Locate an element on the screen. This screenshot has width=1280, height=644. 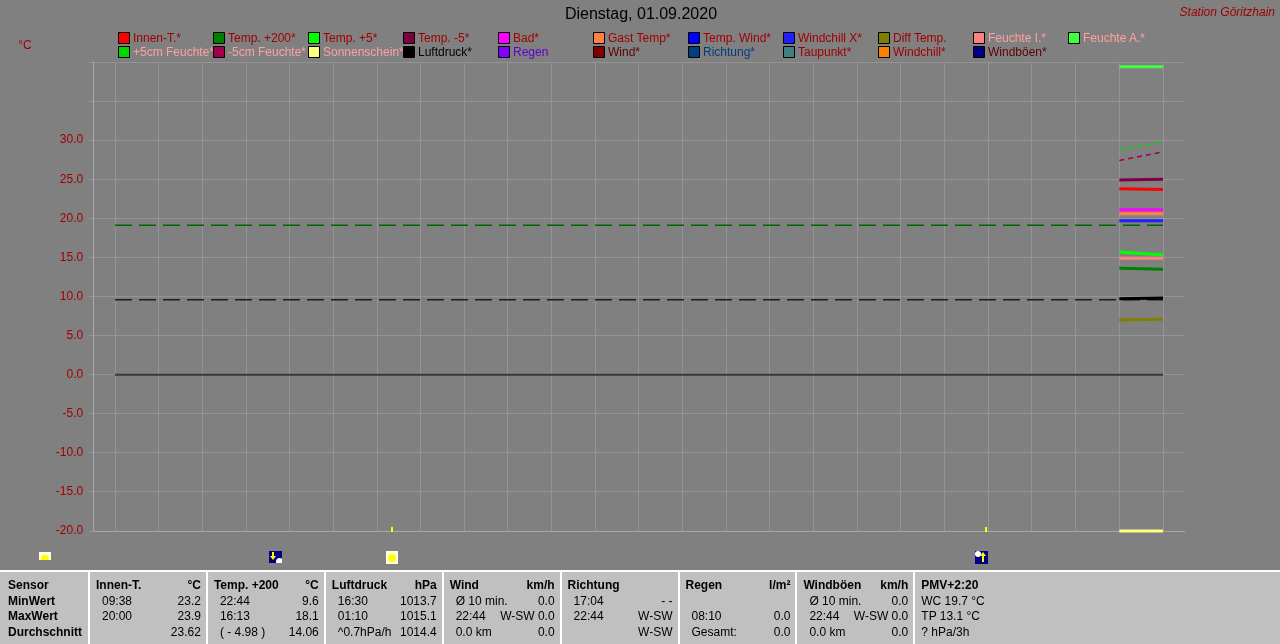
text: Windböen km/h Ø 10 min. 0.0 22:44 W-SW 0.0 0.0 km 0.0 is located at coordinates (856, 608).